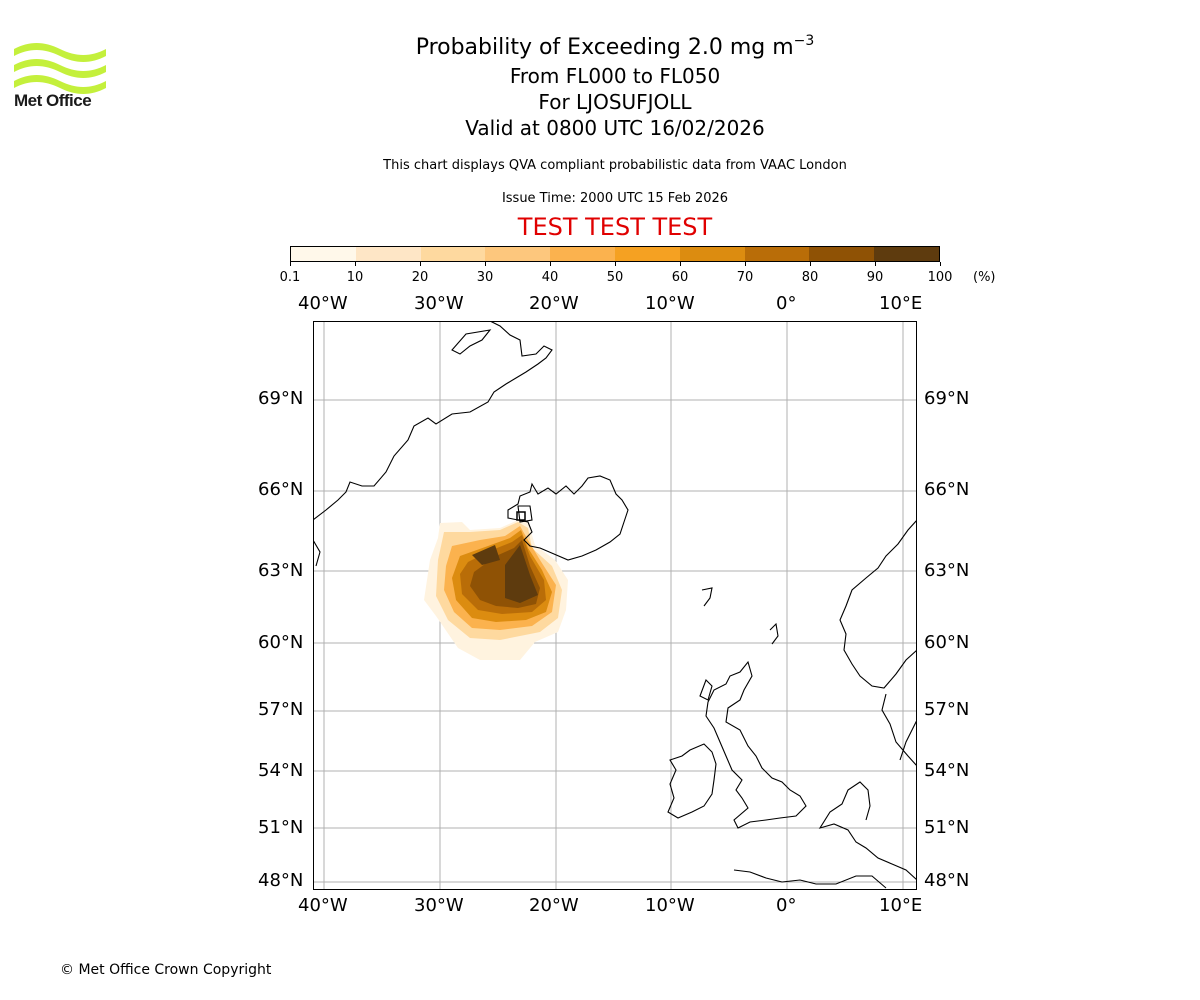  Describe the element at coordinates (615, 102) in the screenshot. I see `chart-location: For LJOSUFJOLL` at that location.